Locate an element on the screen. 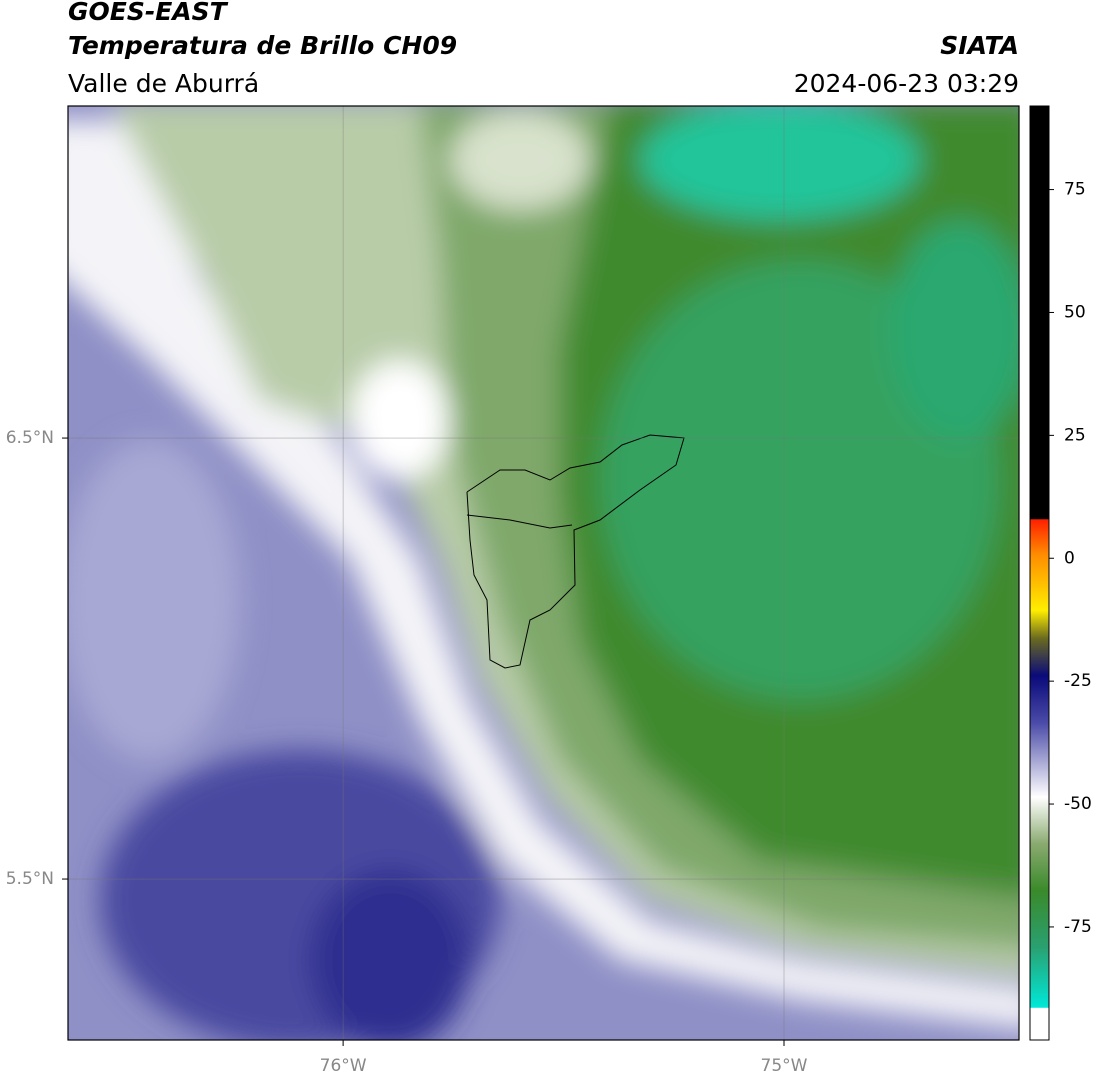 The image size is (1094, 1078). y-tick-label: 6.5°N is located at coordinates (30, 438).